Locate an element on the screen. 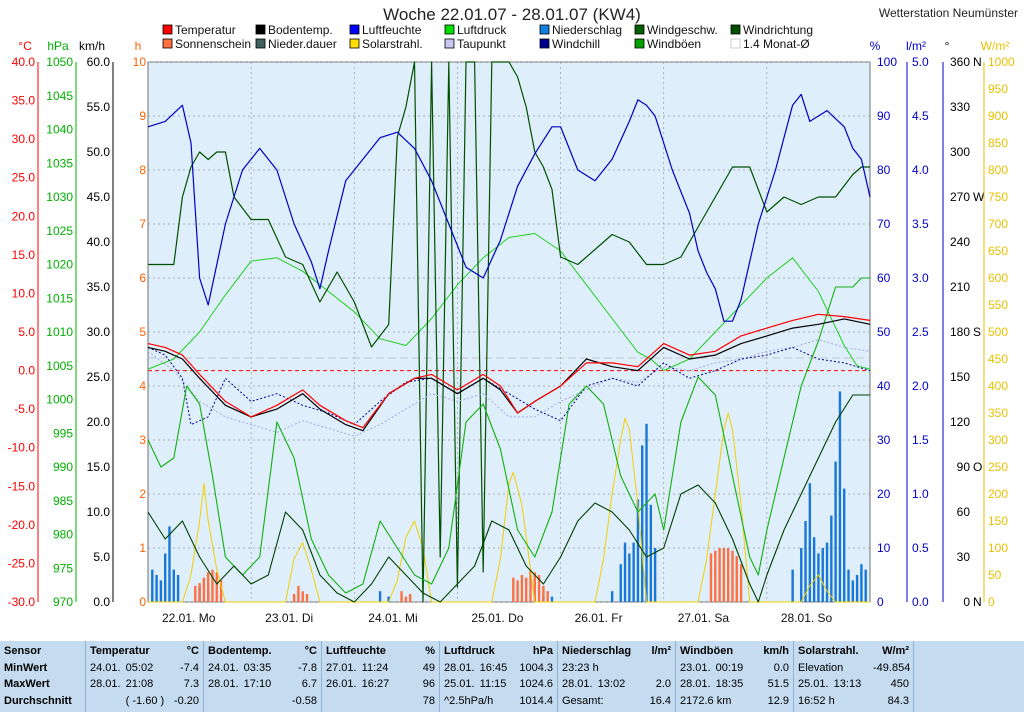  stats-header: Luftfeuchte is located at coordinates (356, 651).